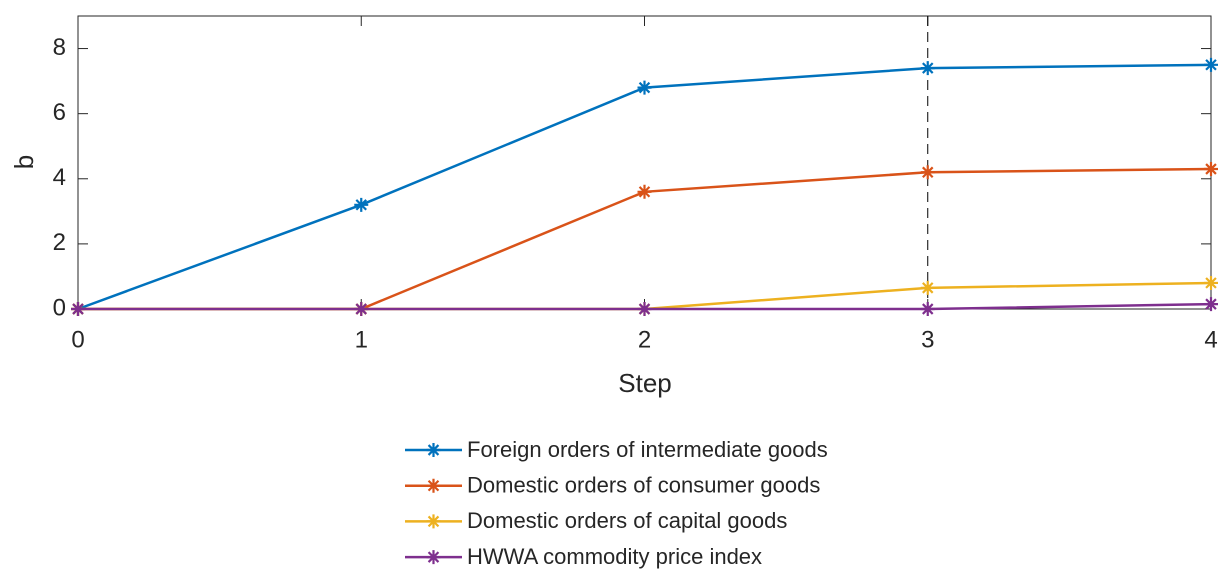 The image size is (1219, 570). Describe the element at coordinates (77, 339) in the screenshot. I see `x-tick-label: 0` at that location.